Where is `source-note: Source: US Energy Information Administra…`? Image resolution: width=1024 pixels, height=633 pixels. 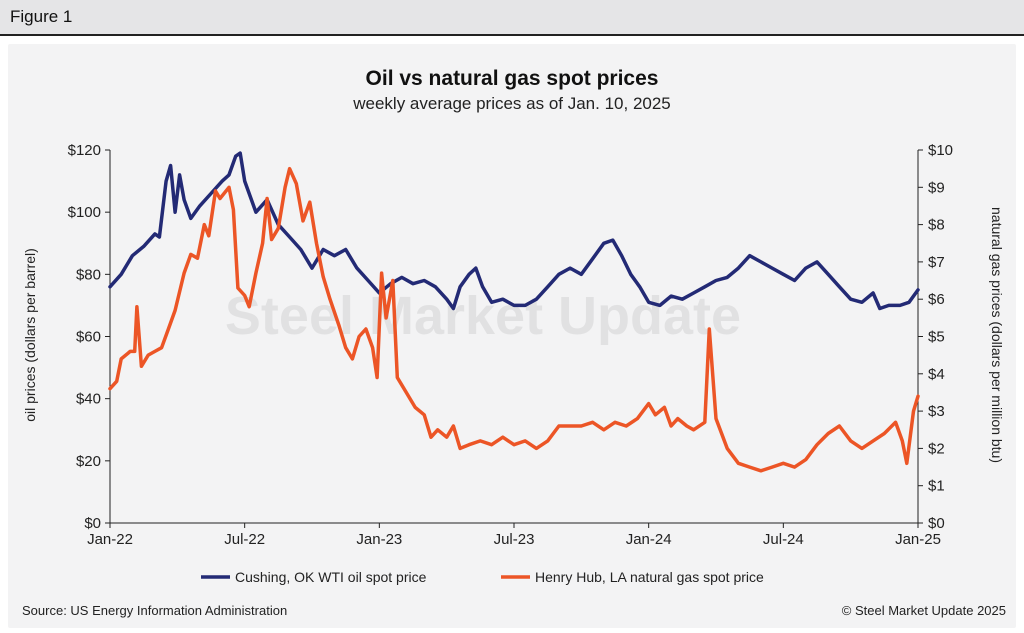
source-note: Source: US Energy Information Administra… is located at coordinates (155, 610).